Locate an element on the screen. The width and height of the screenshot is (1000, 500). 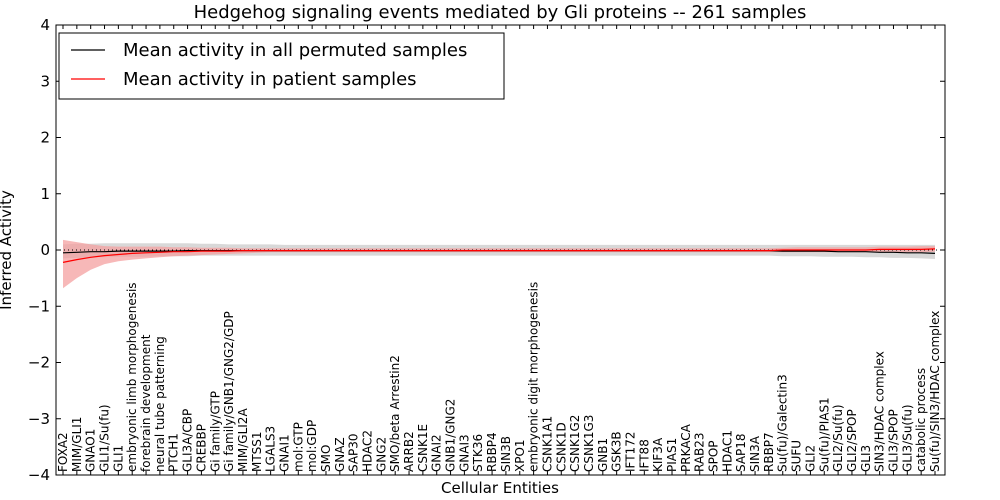
x-tick-label: GLI3A/CBP is located at coordinates (188, 440).